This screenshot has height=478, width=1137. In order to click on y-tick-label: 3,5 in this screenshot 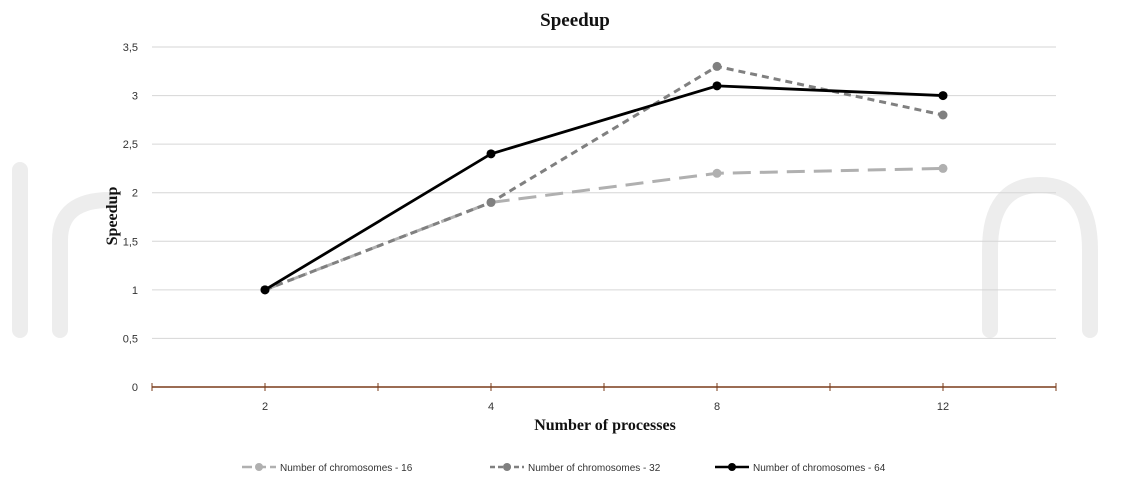, I will do `click(130, 48)`.